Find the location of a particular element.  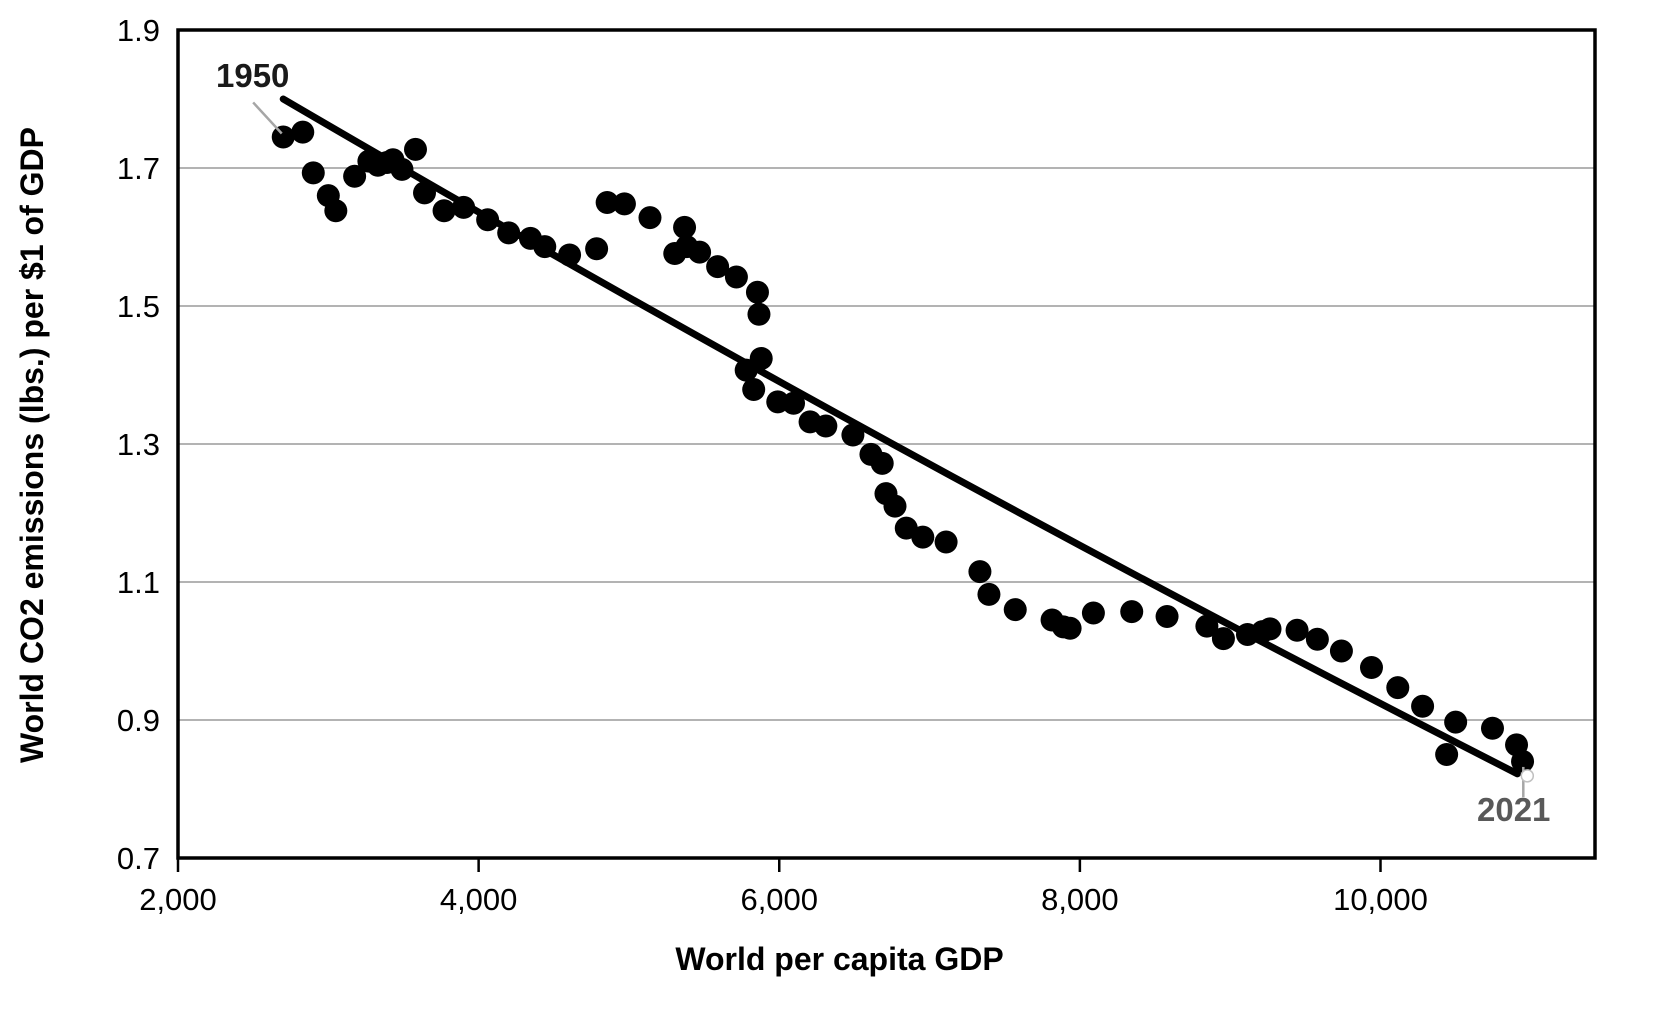

y-tick-label: 1.5 is located at coordinates (138, 306).